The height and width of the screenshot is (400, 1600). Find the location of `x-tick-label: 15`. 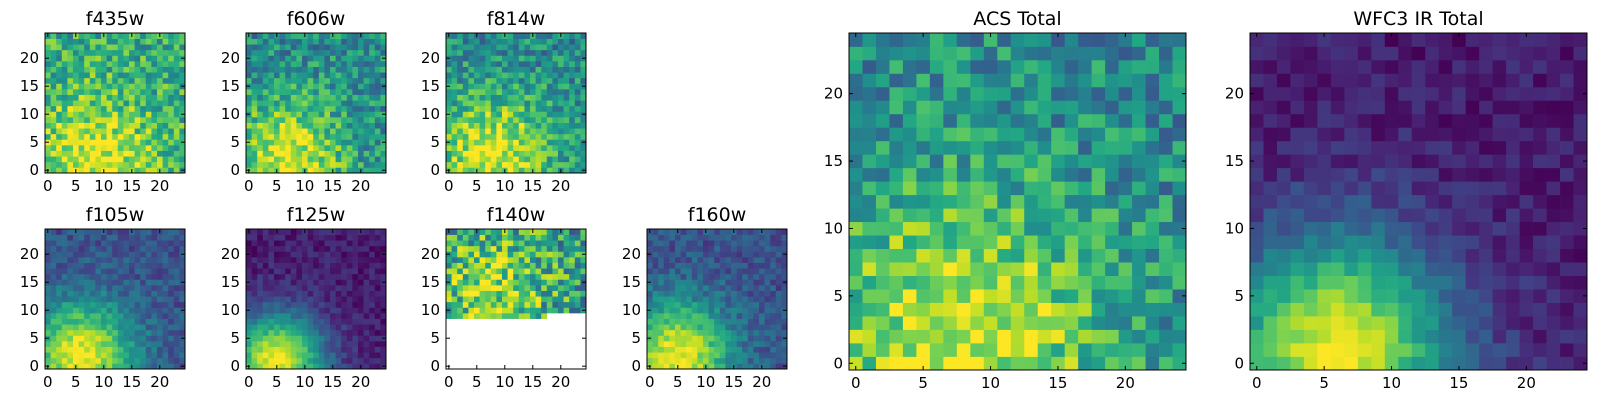

x-tick-label: 15 is located at coordinates (532, 382).